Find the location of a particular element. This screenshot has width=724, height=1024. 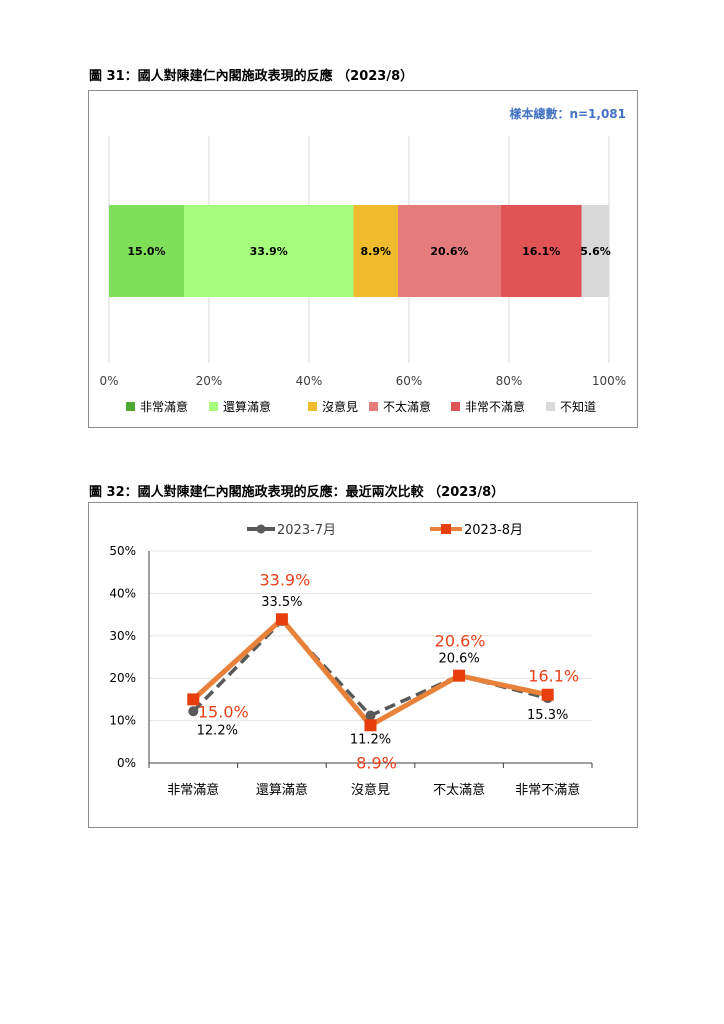

data-label-2023-7: 33.5% is located at coordinates (281, 602).